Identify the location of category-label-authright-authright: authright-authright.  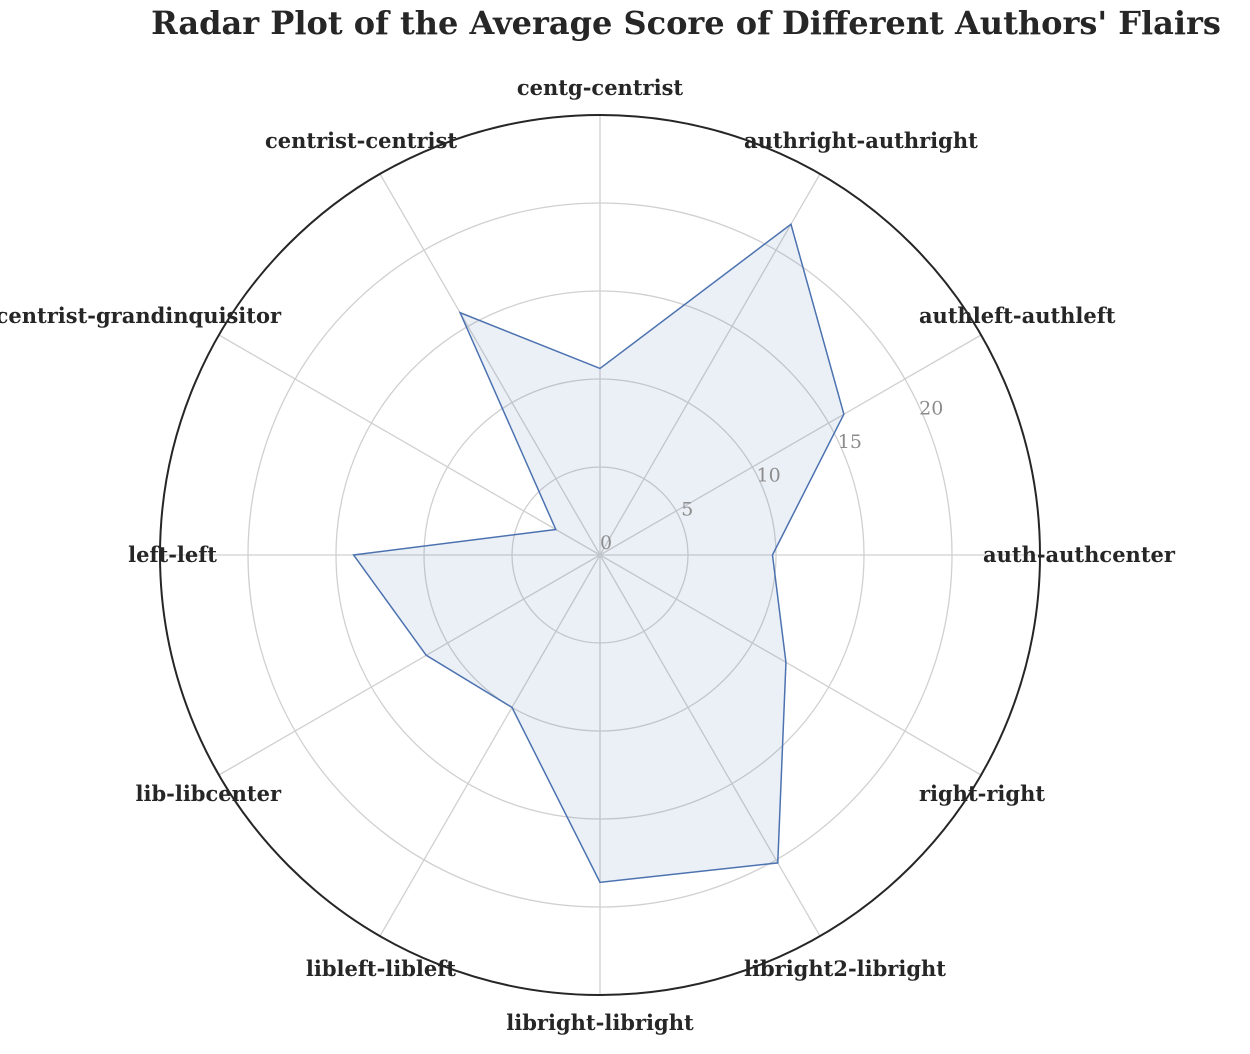
(861, 140).